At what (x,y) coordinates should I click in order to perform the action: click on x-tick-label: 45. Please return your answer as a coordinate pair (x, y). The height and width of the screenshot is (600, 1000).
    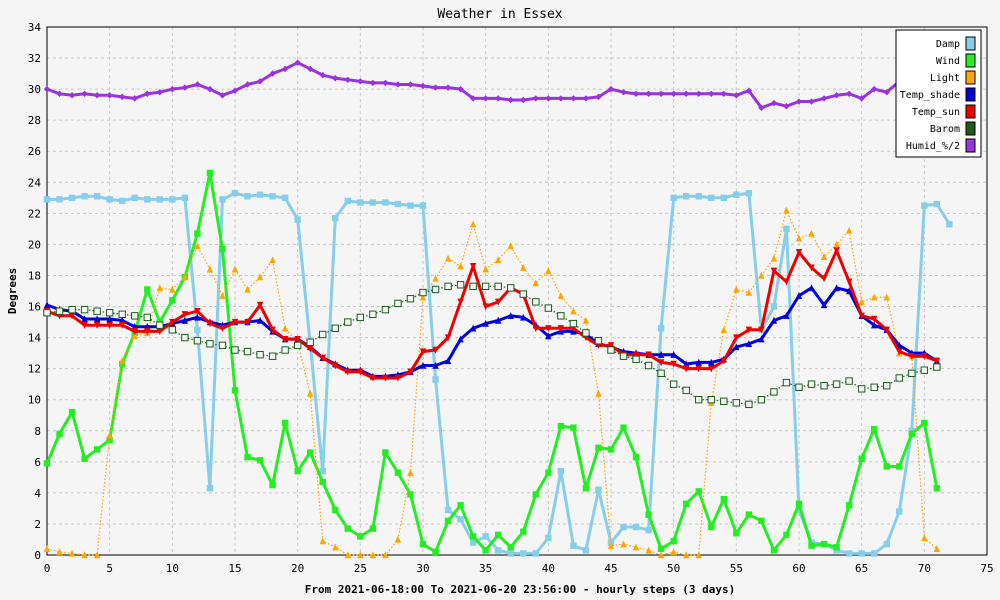
    Looking at the image, I should click on (610, 568).